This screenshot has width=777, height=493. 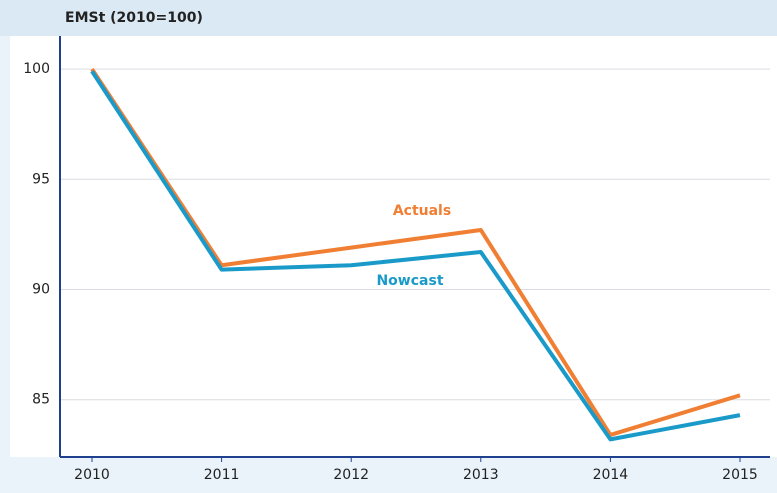 What do you see at coordinates (611, 475) in the screenshot?
I see `x-tick-label: 2014` at bounding box center [611, 475].